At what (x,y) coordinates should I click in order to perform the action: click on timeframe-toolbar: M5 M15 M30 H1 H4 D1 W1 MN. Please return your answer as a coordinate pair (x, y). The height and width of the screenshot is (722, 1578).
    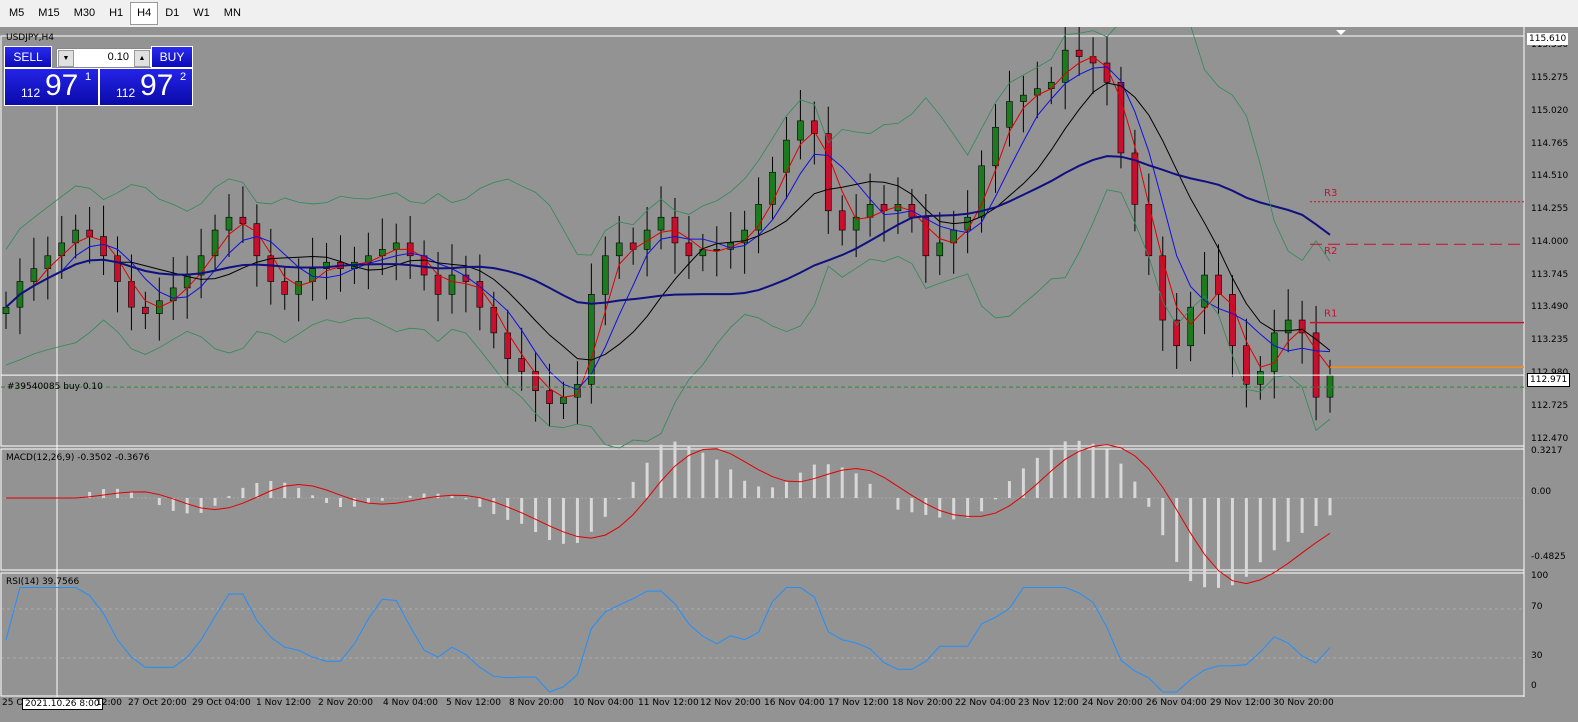
    Looking at the image, I should click on (789, 14).